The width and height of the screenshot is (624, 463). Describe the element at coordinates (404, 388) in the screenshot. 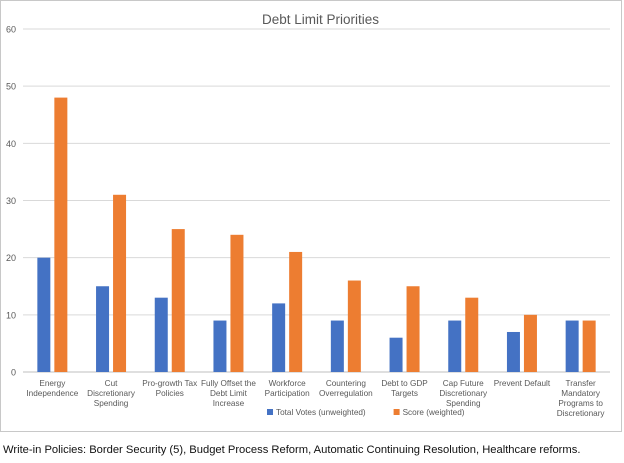

I see `x-tick-label: Debt to GDP Targets` at that location.